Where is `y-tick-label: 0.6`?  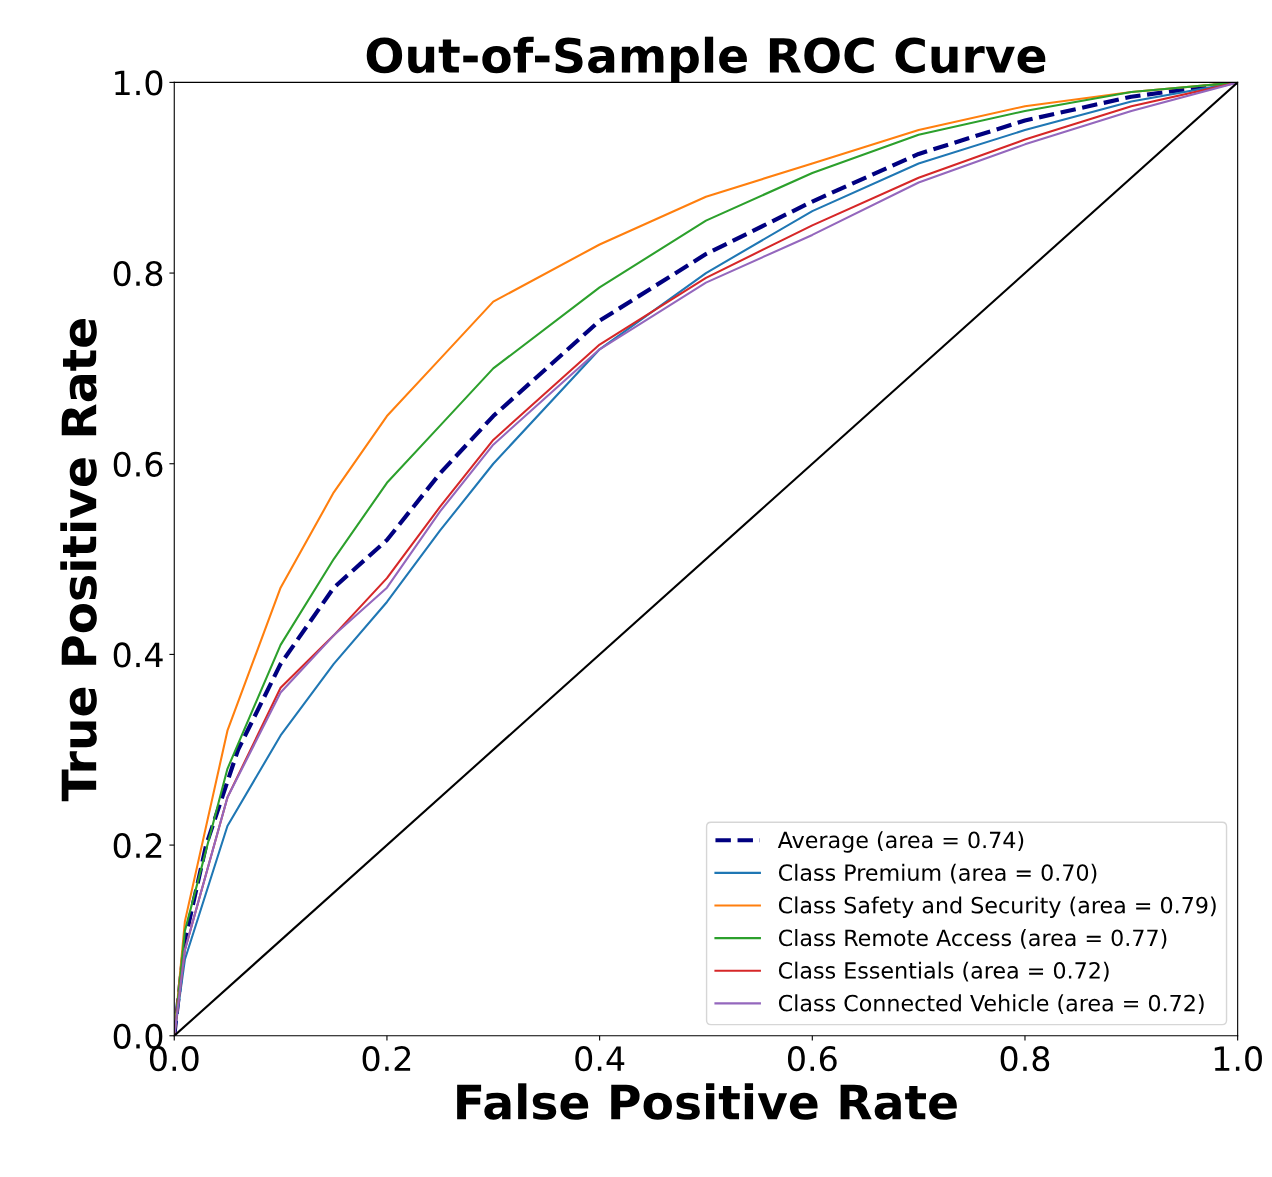
y-tick-label: 0.6 is located at coordinates (138, 464).